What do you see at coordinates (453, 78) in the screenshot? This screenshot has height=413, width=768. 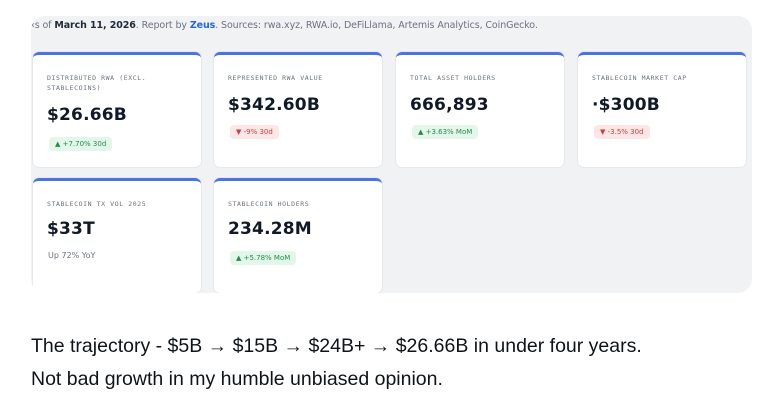 I see `stat-label: TOTAL ASSET HOLDERS` at bounding box center [453, 78].